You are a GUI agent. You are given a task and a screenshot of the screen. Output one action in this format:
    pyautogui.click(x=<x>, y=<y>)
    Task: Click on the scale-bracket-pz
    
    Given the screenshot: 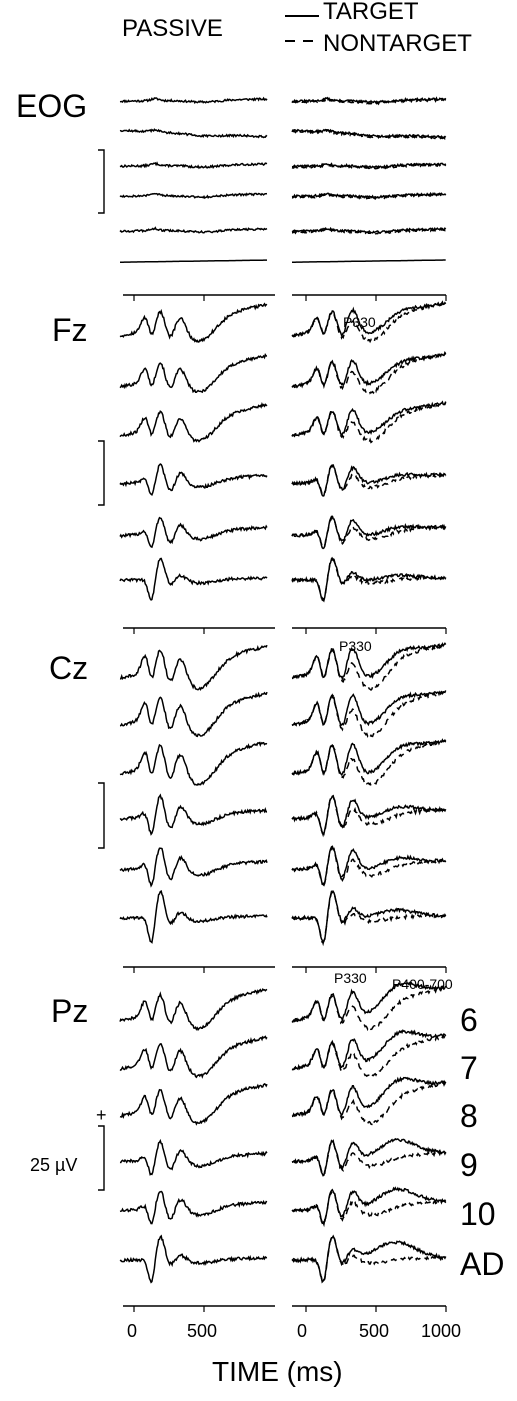 What is the action you would take?
    pyautogui.click(x=101, y=1158)
    